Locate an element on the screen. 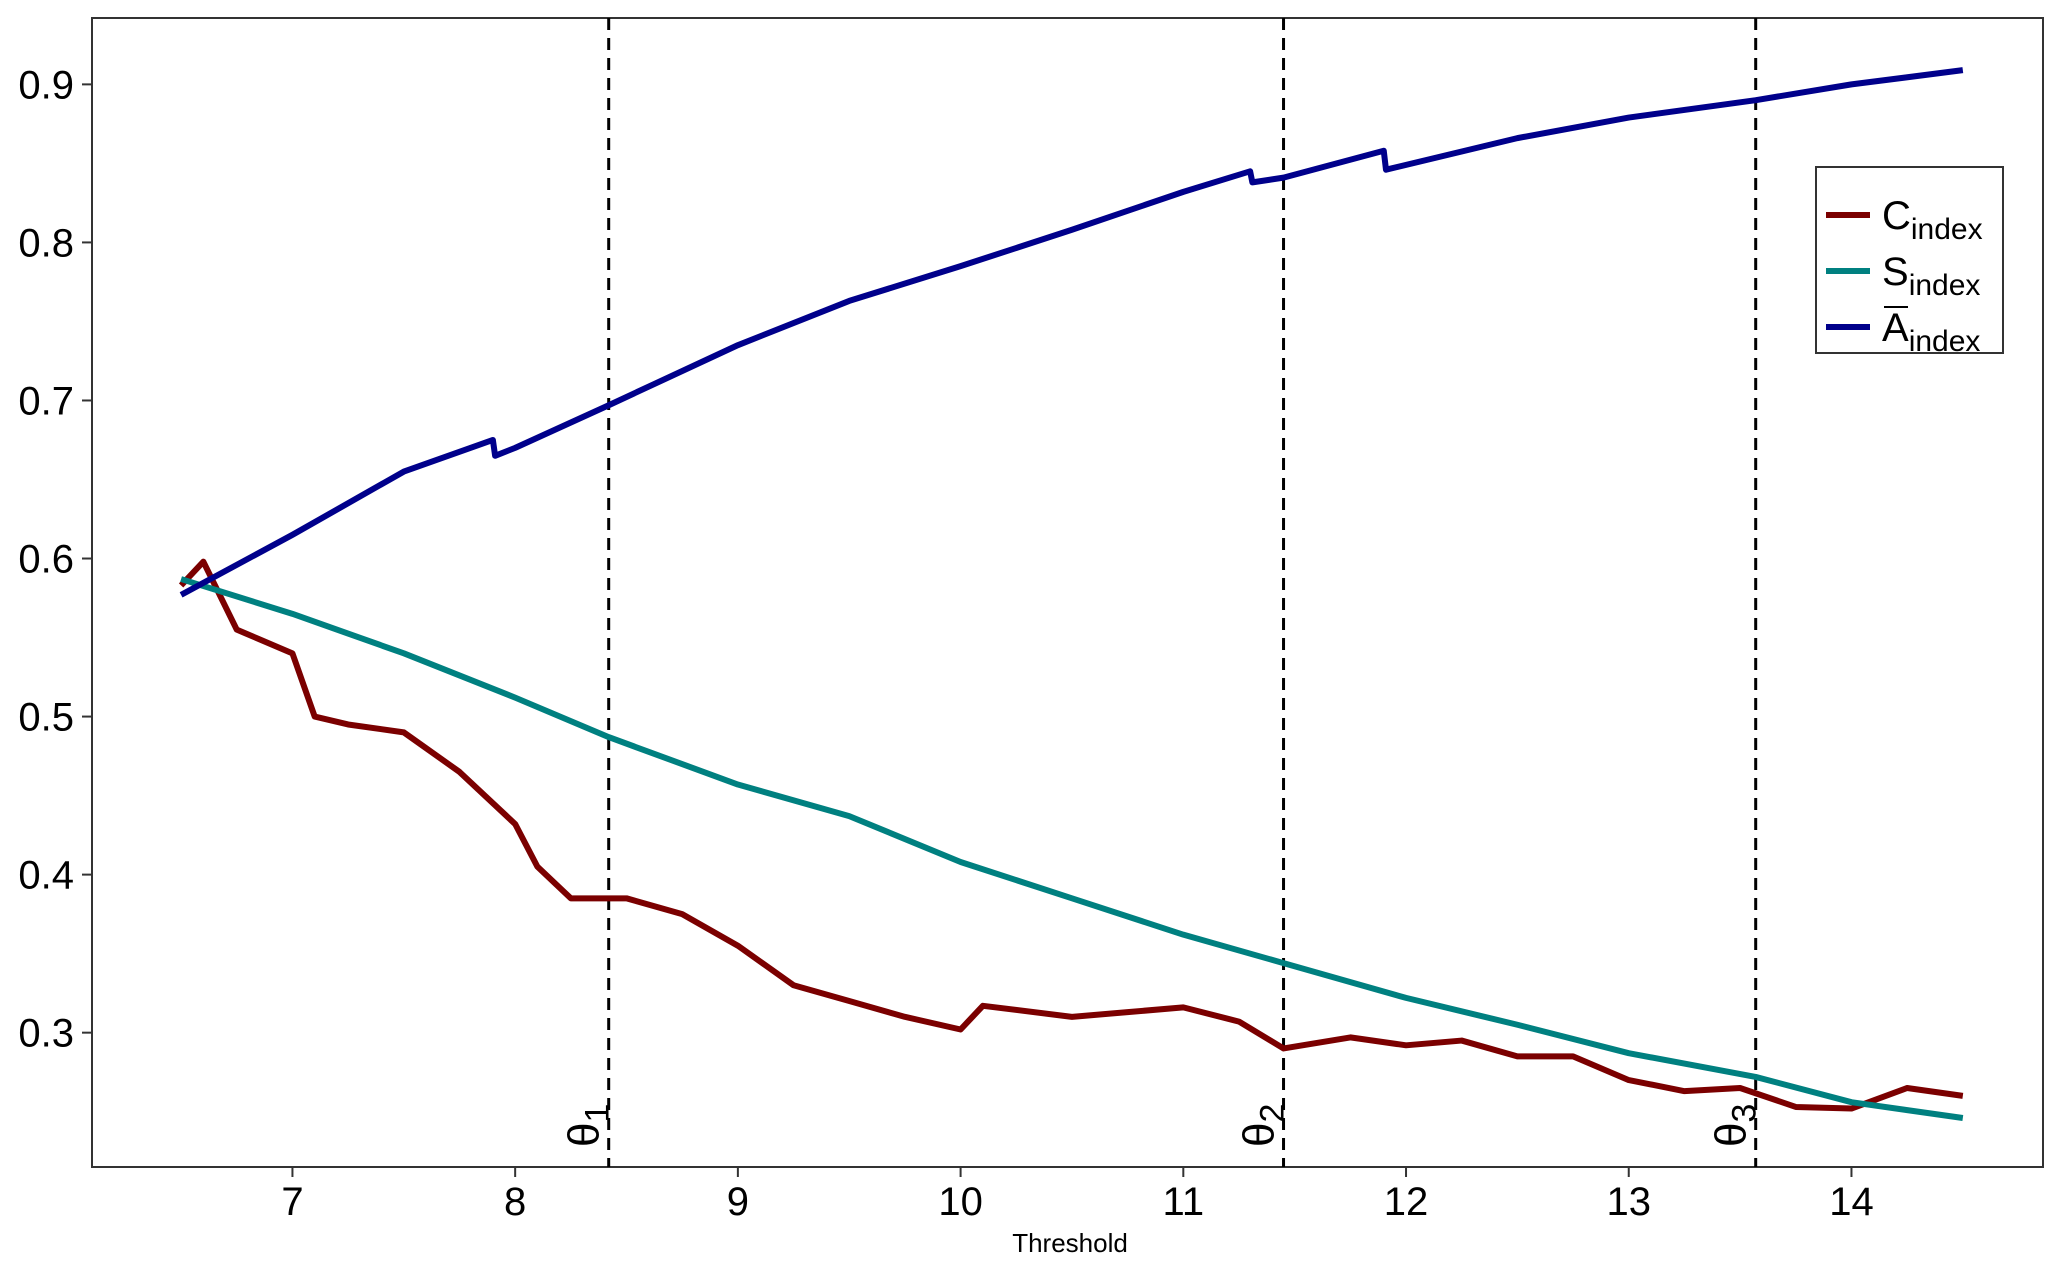 The width and height of the screenshot is (2067, 1274). x-tick-label: 9 is located at coordinates (738, 1202).